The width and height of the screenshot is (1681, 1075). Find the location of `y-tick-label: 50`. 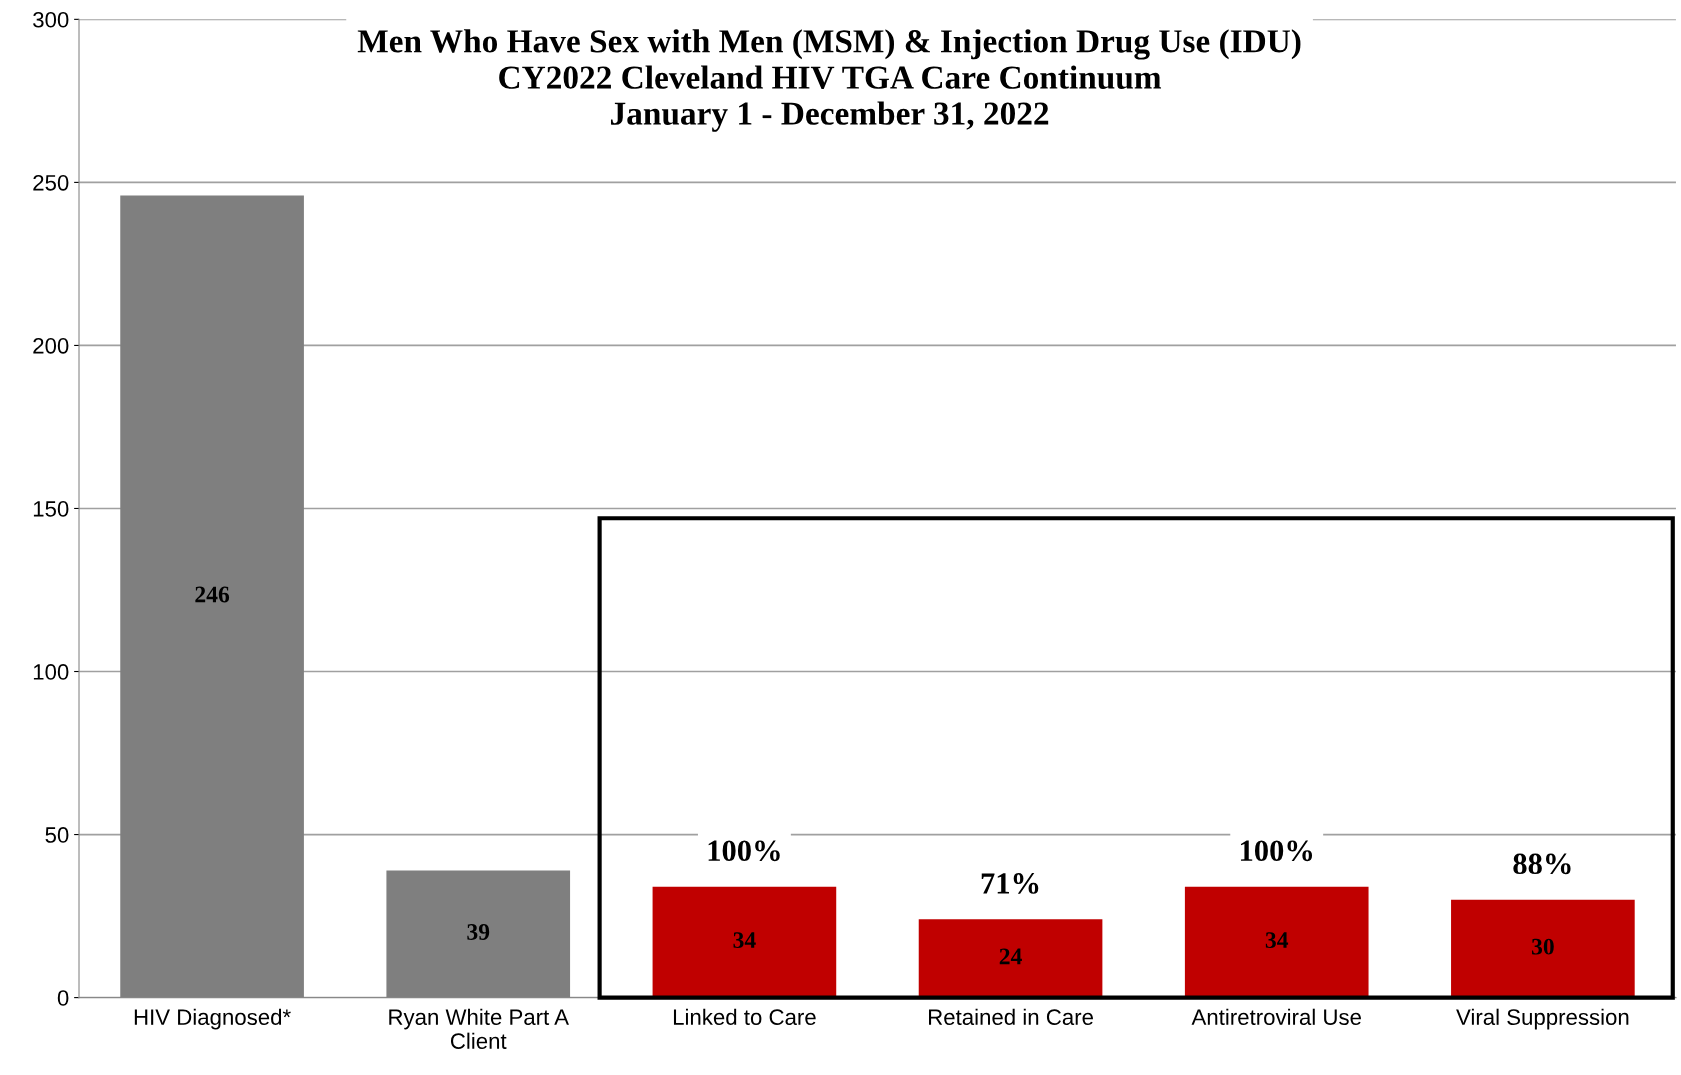

y-tick-label: 50 is located at coordinates (57, 835).